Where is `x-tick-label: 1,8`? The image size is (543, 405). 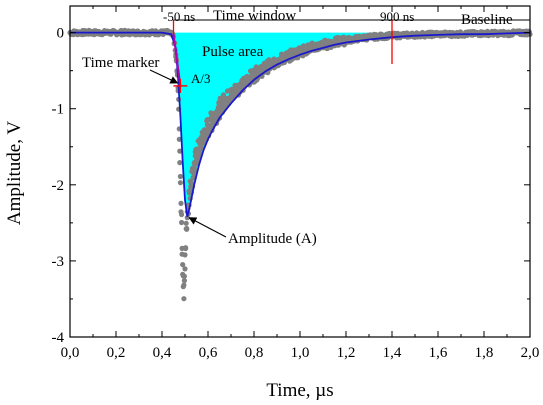 x-tick-label: 1,8 is located at coordinates (484, 353).